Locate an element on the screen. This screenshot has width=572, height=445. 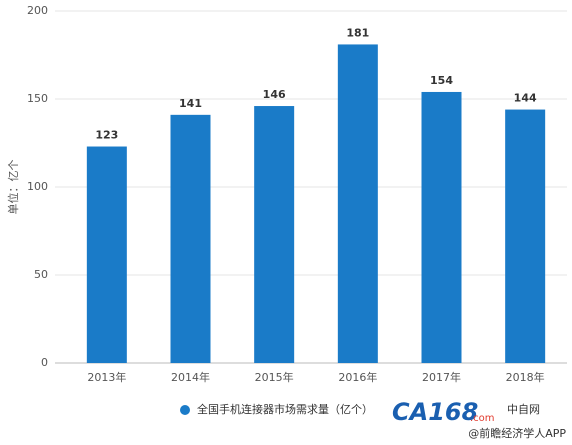
y-tick-label: 150 is located at coordinates (37, 98).